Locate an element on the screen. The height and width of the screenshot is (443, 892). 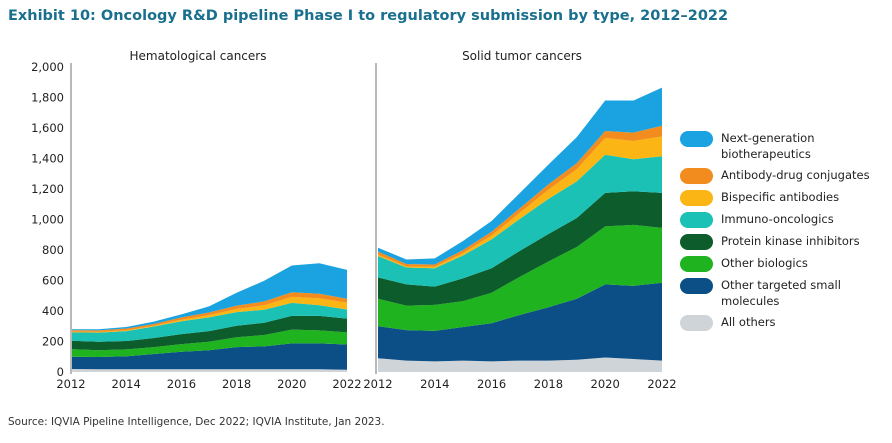
area-heme-other-targeted-small-molecules is located at coordinates (209, 356).